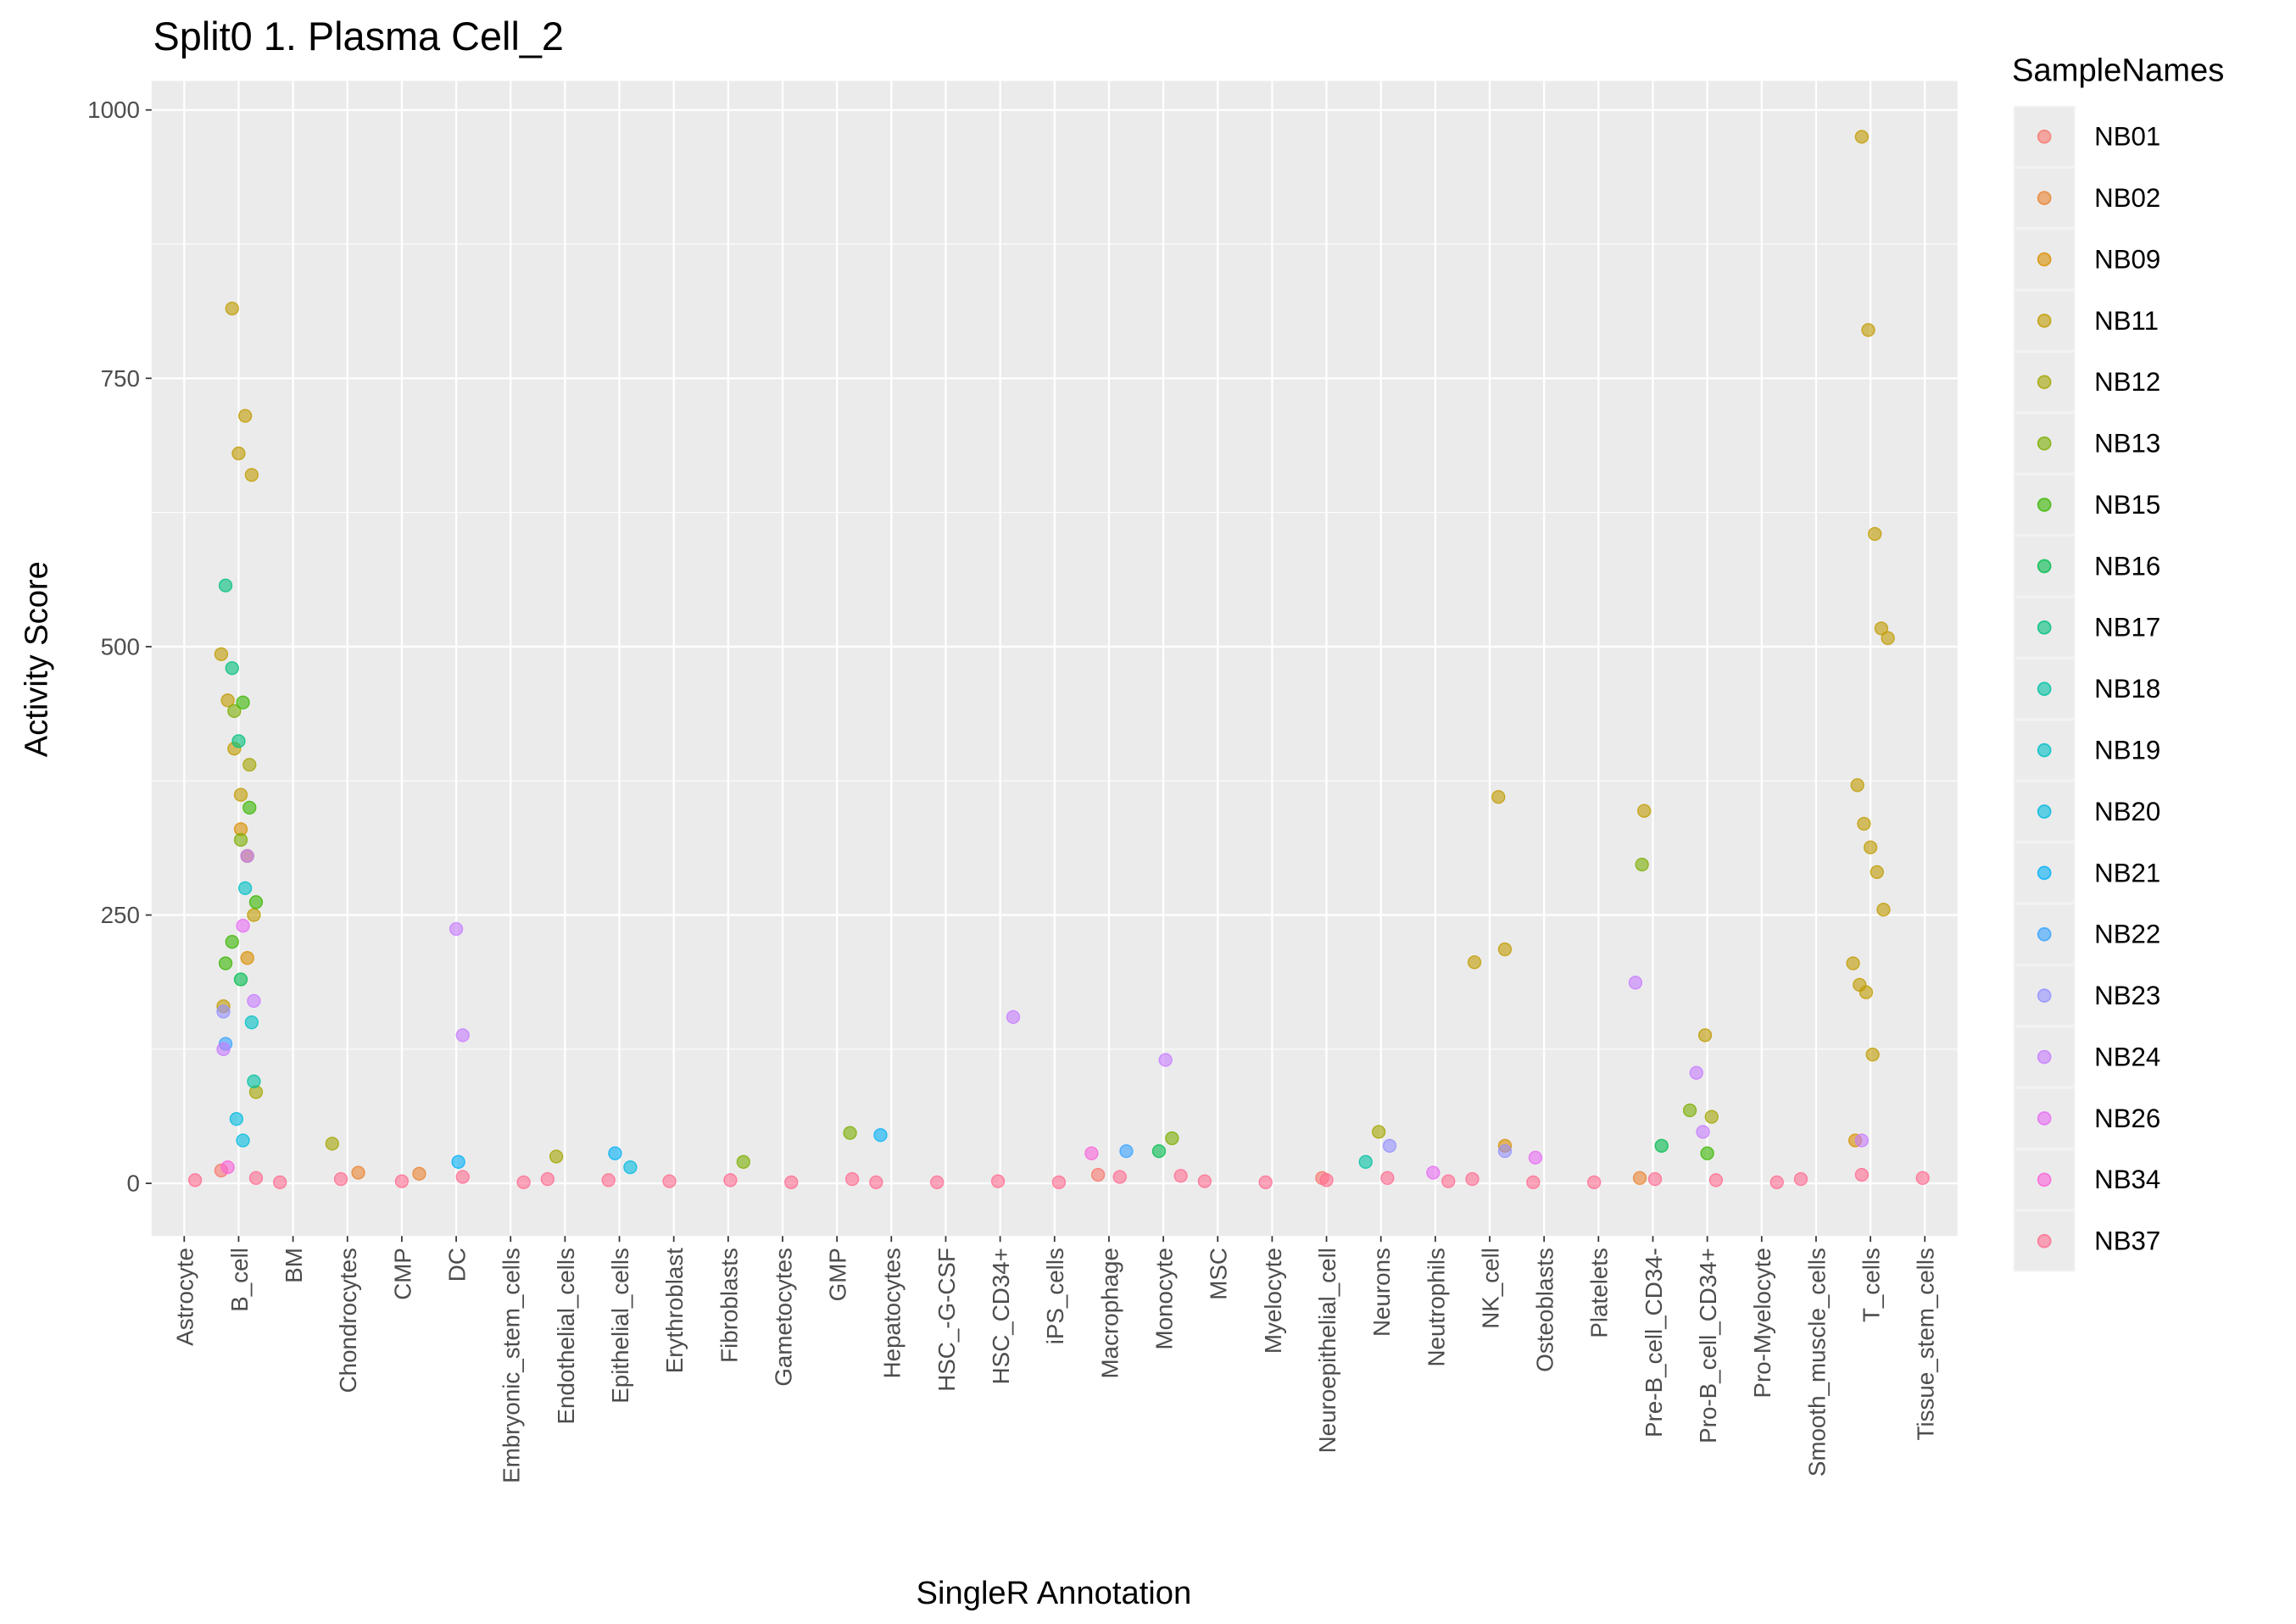 The height and width of the screenshot is (1624, 2296). I want to click on chart-title: Split0 1. Plasma Cell_2, so click(358, 36).